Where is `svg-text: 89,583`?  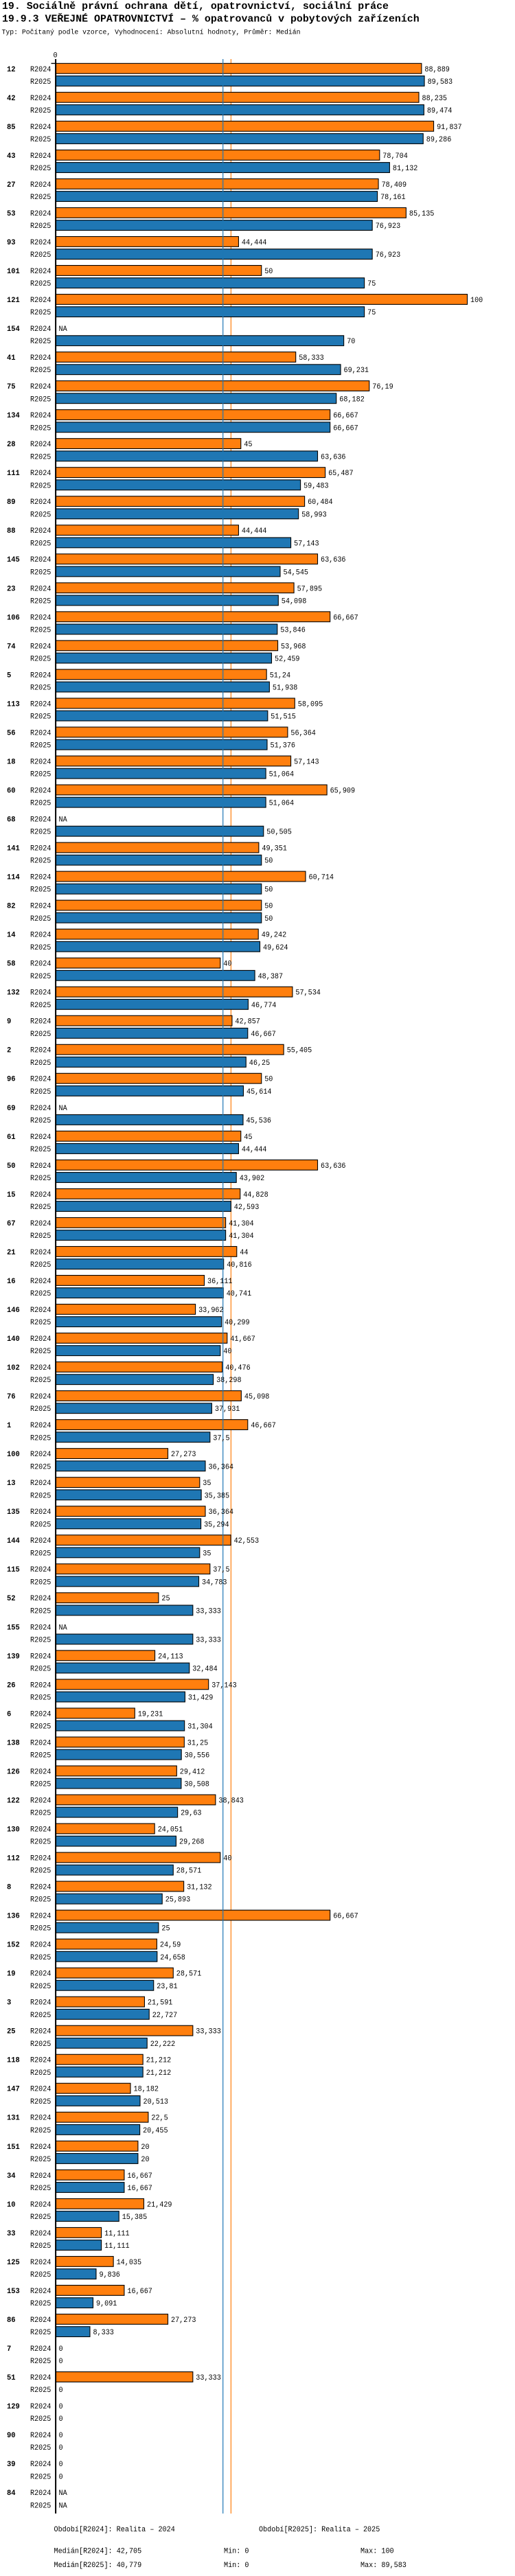 svg-text: 89,583 is located at coordinates (440, 82).